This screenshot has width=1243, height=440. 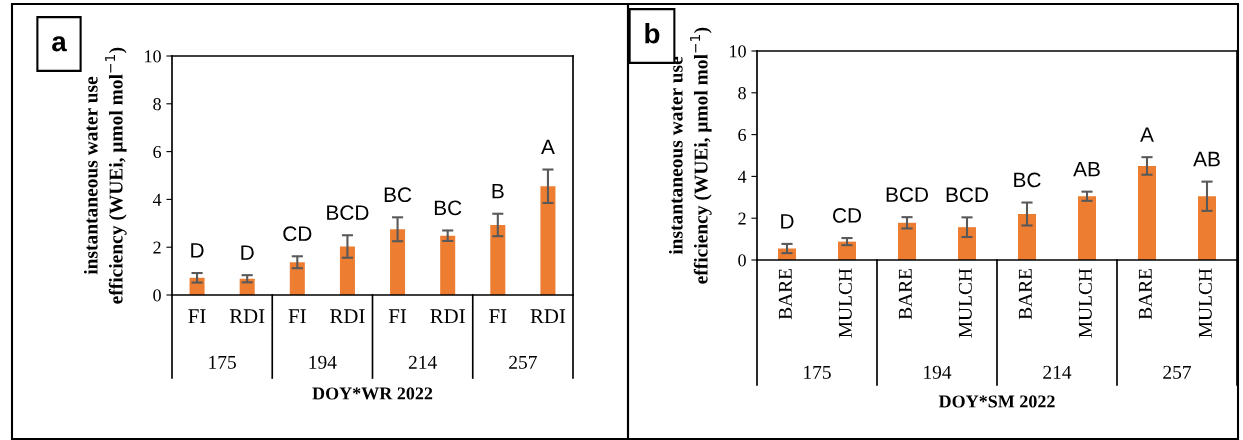 I want to click on y-axis-title: instantaneous water use efficiency (WUEi, μmol mol$^{−1}$), so click(x=105, y=175).